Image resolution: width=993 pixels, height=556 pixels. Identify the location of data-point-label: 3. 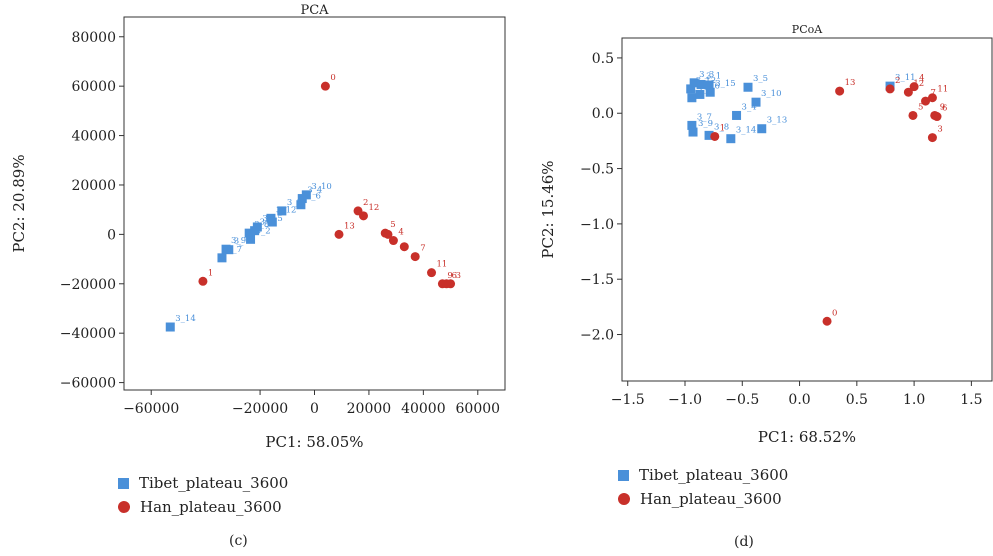
(939, 130).